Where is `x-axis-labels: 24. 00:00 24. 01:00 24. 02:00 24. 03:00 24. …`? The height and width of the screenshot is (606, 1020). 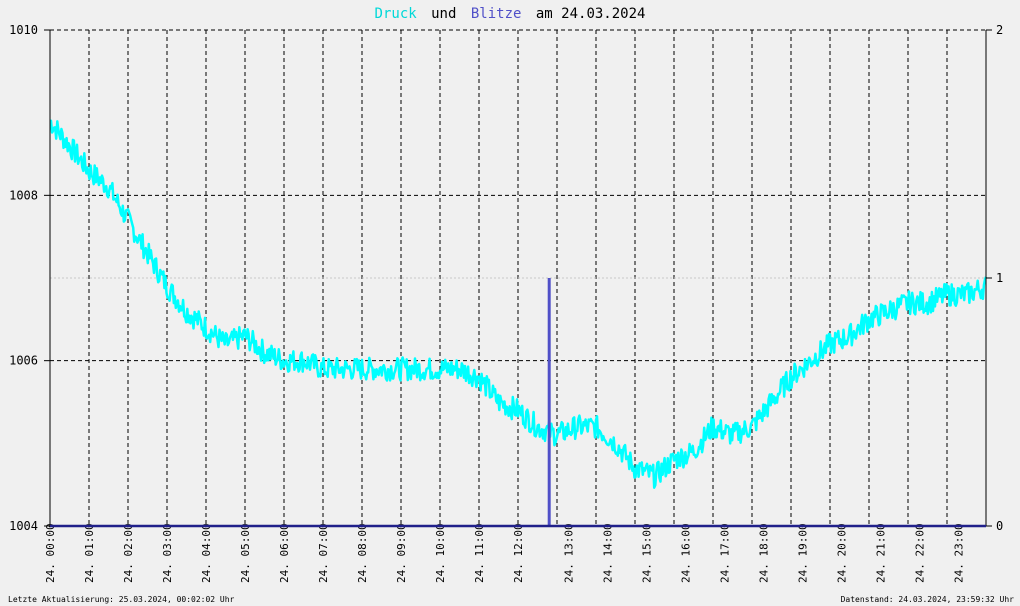 x-axis-labels: 24. 00:00 24. 01:00 24. 02:00 24. 03:00 24. … is located at coordinates (505, 553).